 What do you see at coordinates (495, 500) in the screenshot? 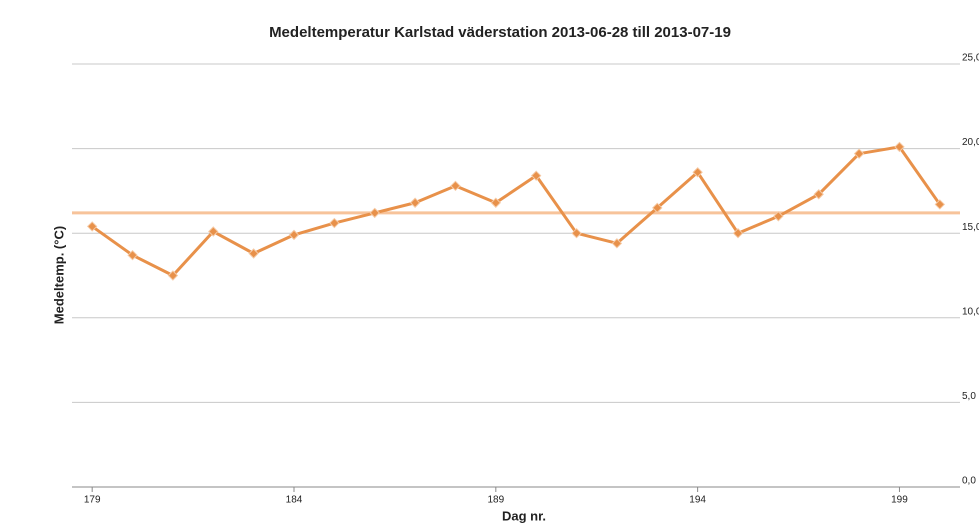
I see `x-tick-label: 189` at bounding box center [495, 500].